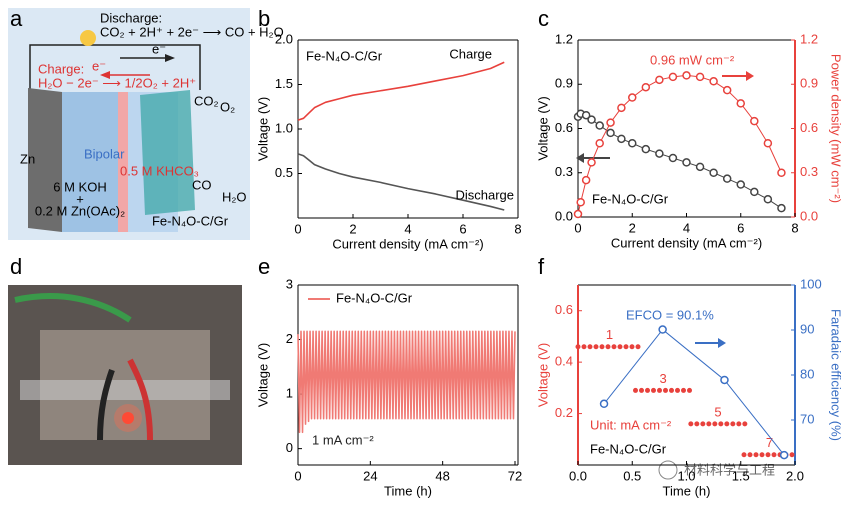 The image size is (861, 507). Describe the element at coordinates (131, 17) in the screenshot. I see `discharge-label: Discharge:` at that location.